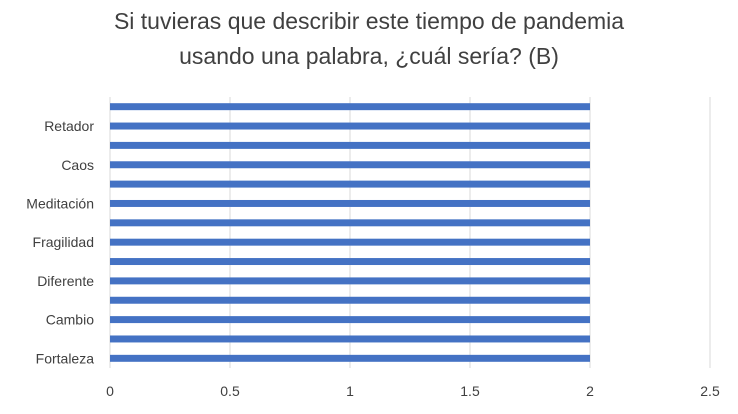  What do you see at coordinates (70, 320) in the screenshot?
I see `category-label: Cambio` at bounding box center [70, 320].